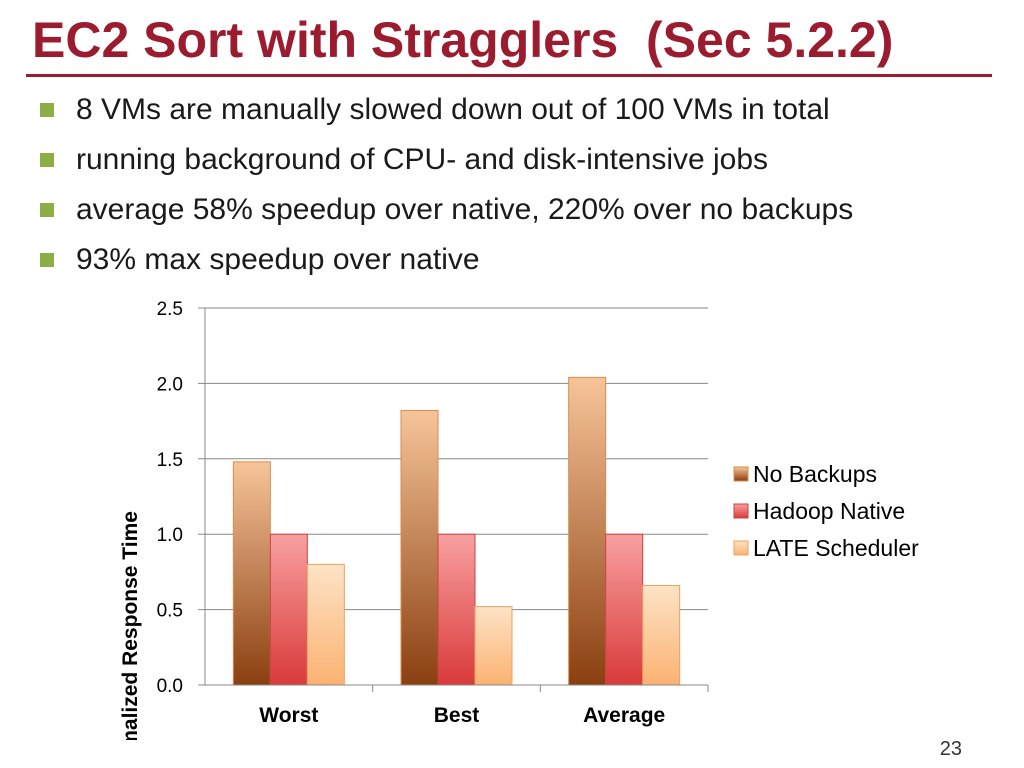  What do you see at coordinates (463, 40) in the screenshot?
I see `slide-title: EC2 Sort with Stragglers (Sec 5.2.2)` at bounding box center [463, 40].